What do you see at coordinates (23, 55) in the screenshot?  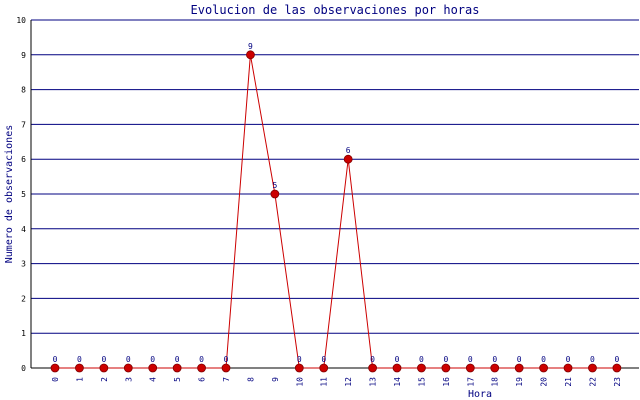 I see `y-tick-label: 9` at bounding box center [23, 55].